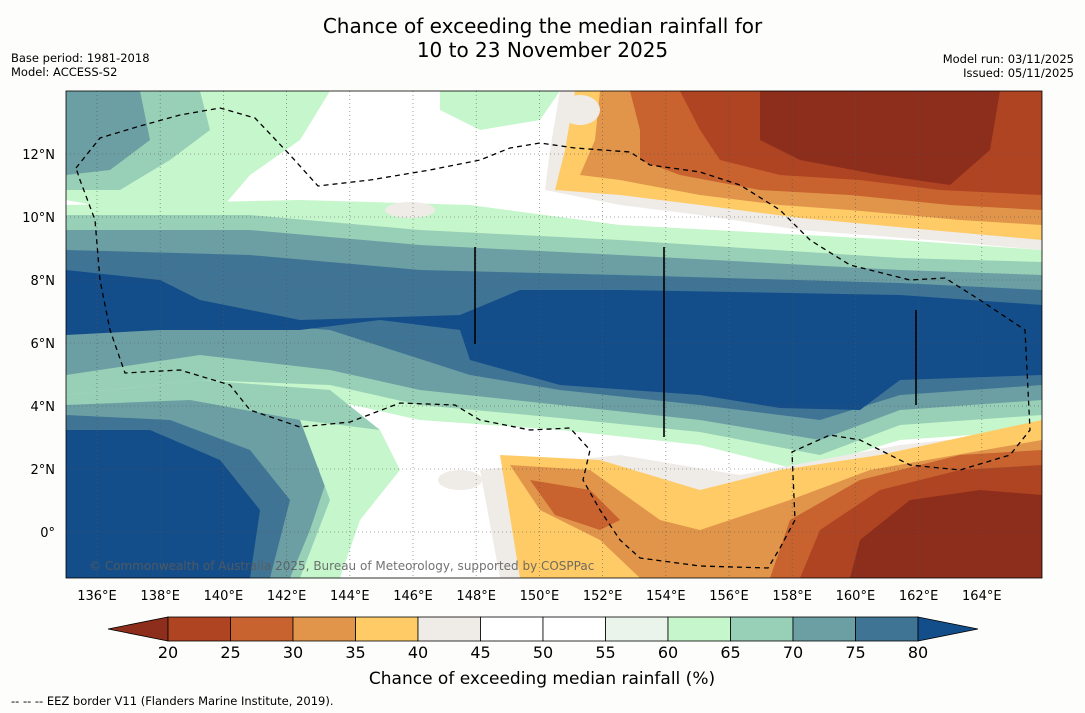 This screenshot has width=1085, height=713. I want to click on region-se-dark-red, so click(946, 534).